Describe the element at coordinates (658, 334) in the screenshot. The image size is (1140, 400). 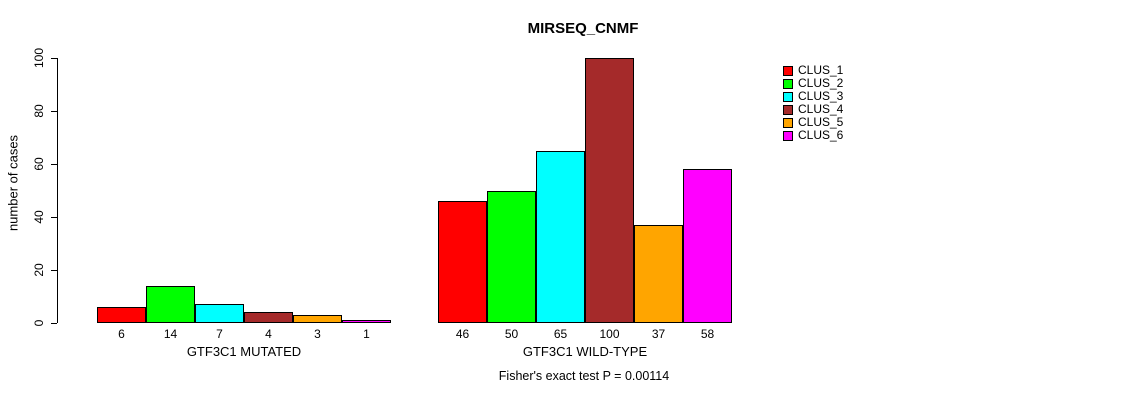
I see `bar-value-label: 37` at that location.